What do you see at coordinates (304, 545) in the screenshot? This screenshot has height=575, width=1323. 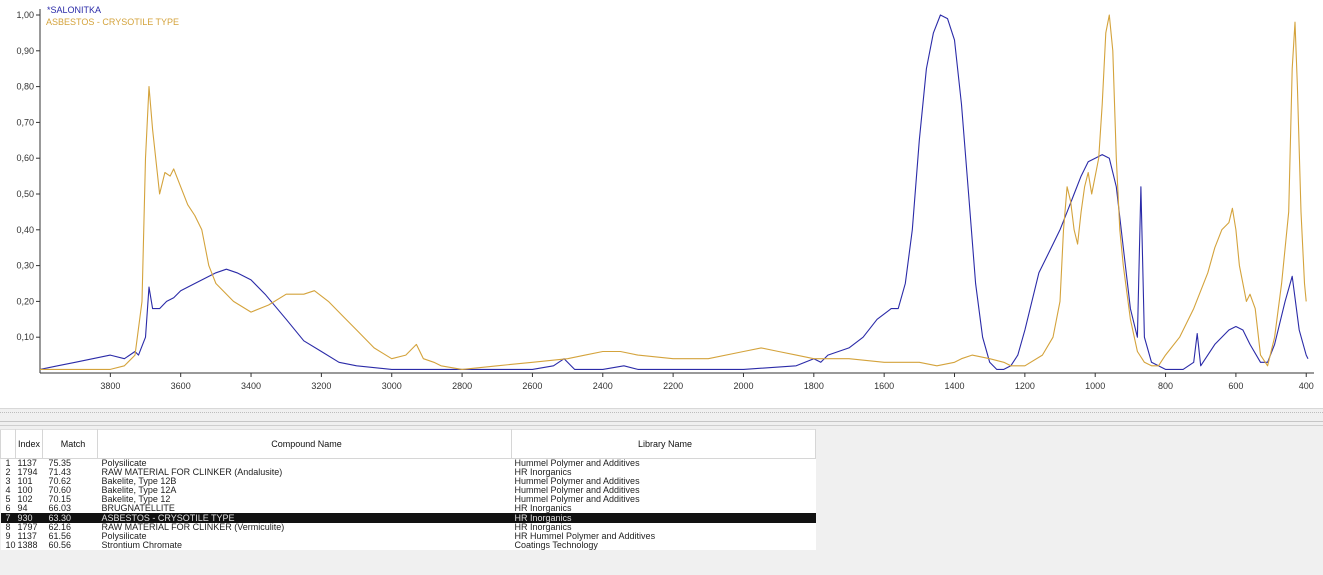 I see `row-compound-name: Strontium Chromate` at bounding box center [304, 545].